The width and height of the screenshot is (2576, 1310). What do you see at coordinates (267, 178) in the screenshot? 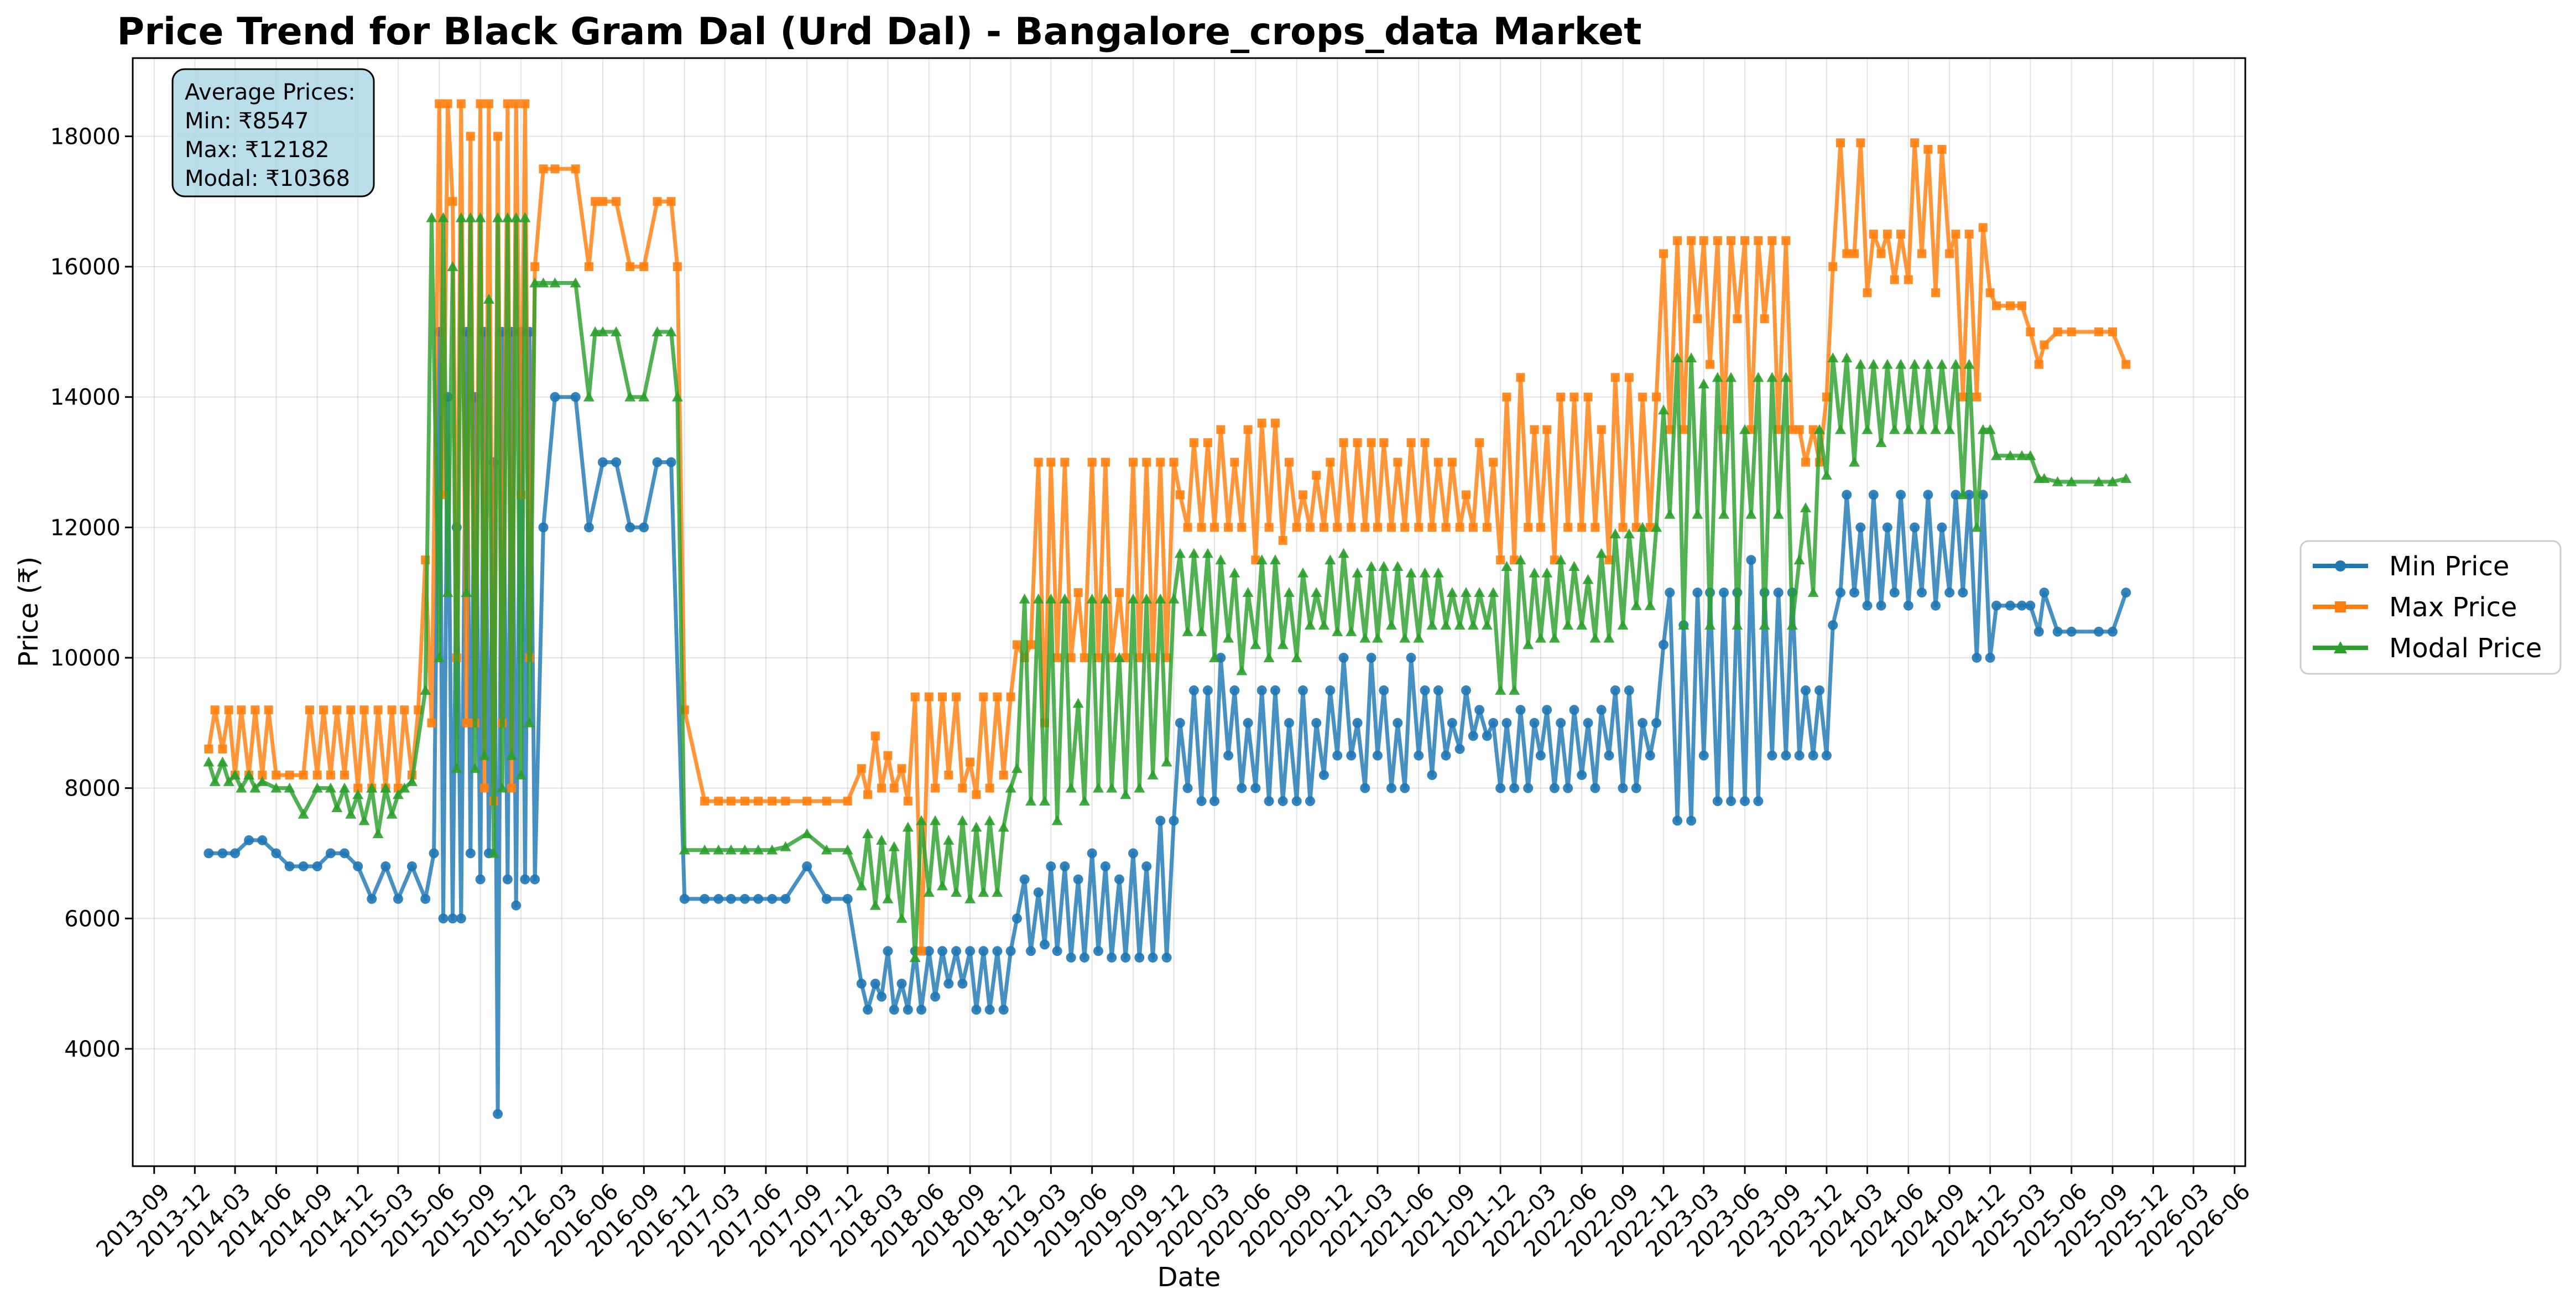
I see `stats-modal: Modal: ₹10368` at bounding box center [267, 178].